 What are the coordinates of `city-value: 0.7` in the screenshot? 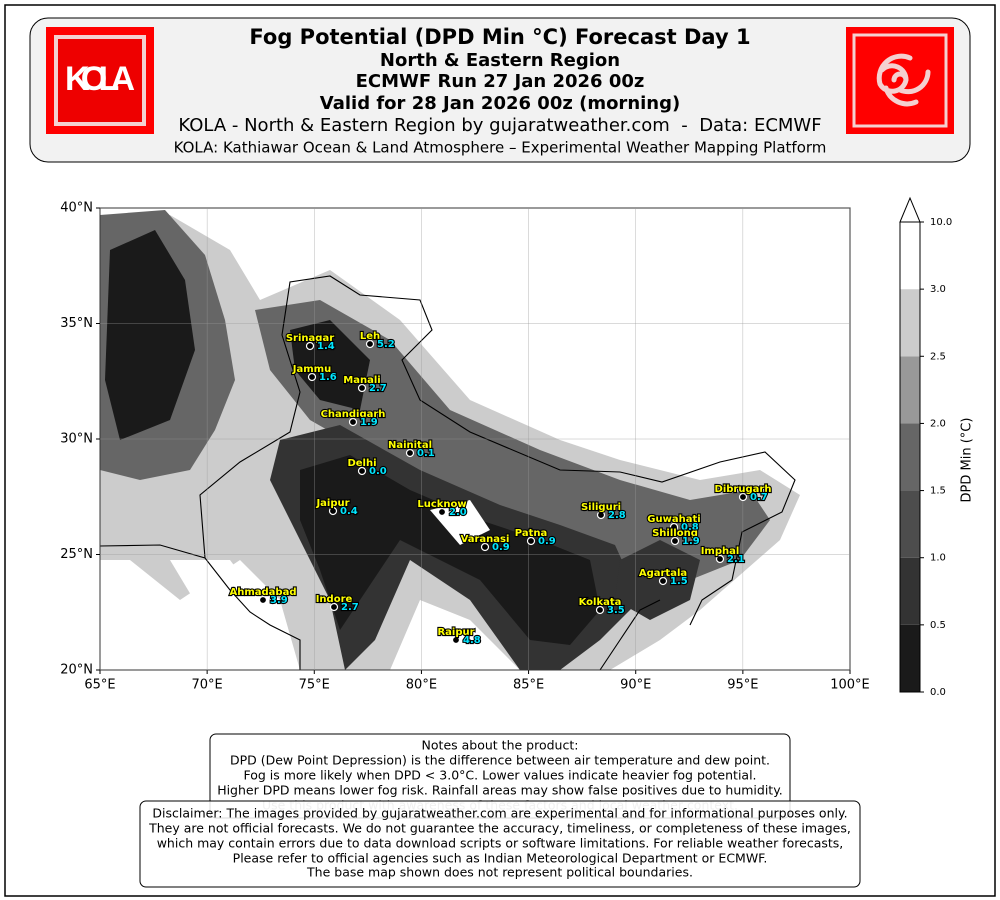 It's located at (759, 497).